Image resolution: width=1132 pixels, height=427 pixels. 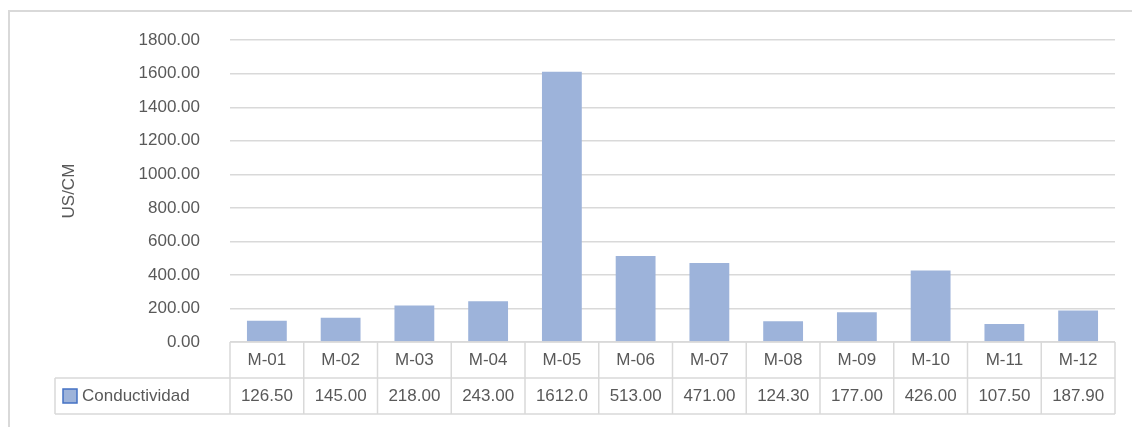 I want to click on data-label: 124.30, so click(x=783, y=395).